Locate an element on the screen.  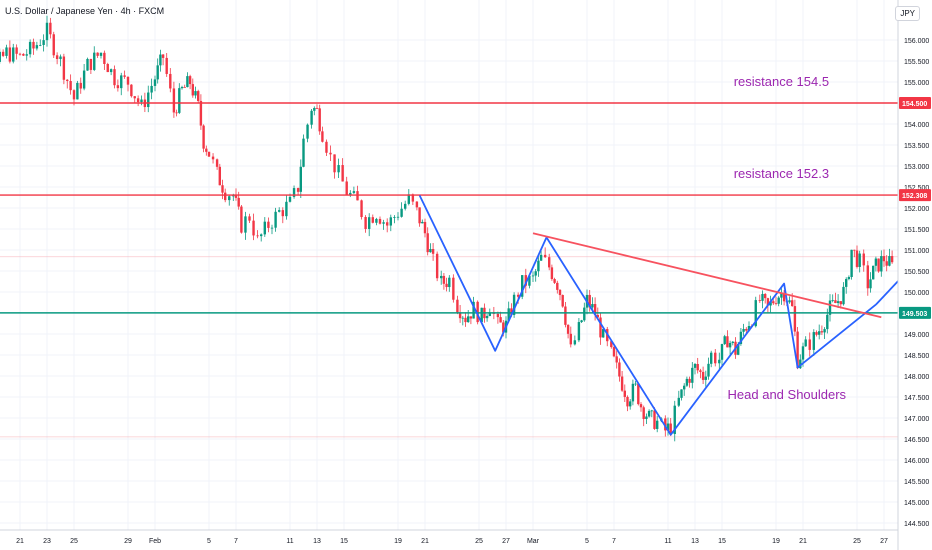
price-tick-label: 151.500 is located at coordinates (916, 230).